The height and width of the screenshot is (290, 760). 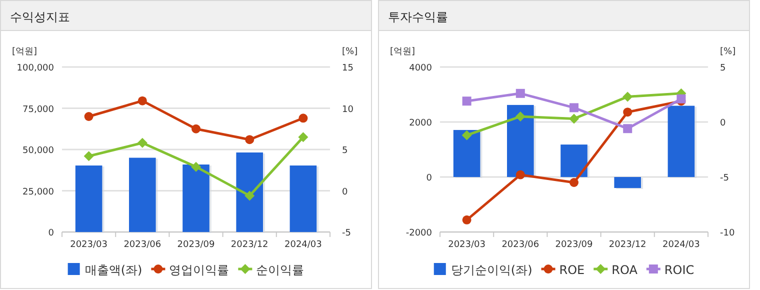 I want to click on legend-label: 매출액(좌), so click(x=113, y=270).